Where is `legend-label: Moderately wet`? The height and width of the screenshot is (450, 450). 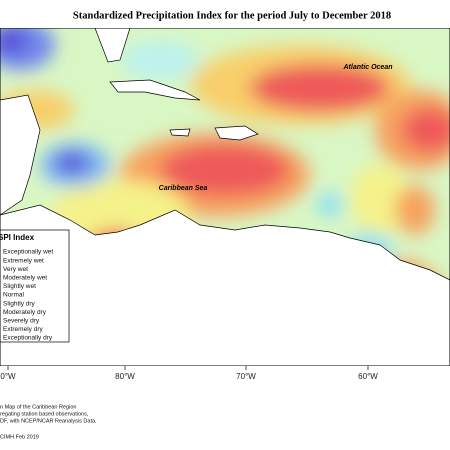 legend-label: Moderately wet is located at coordinates (25, 278).